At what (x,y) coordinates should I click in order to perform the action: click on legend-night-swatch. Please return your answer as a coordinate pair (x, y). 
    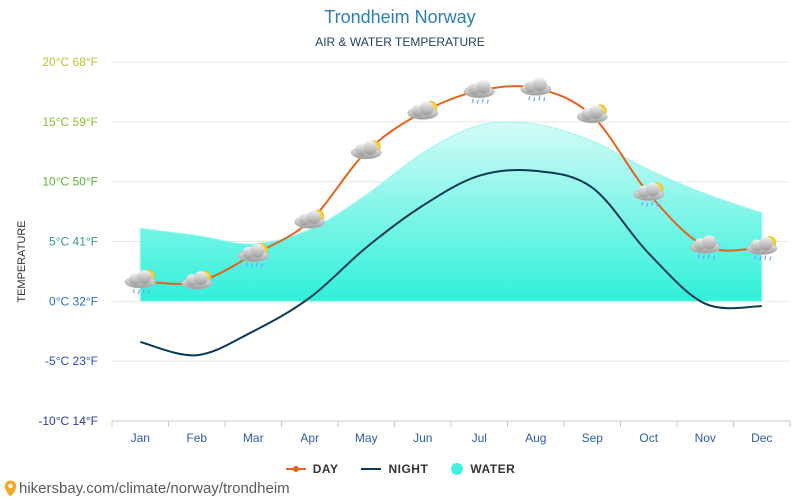
    Looking at the image, I should click on (371, 469).